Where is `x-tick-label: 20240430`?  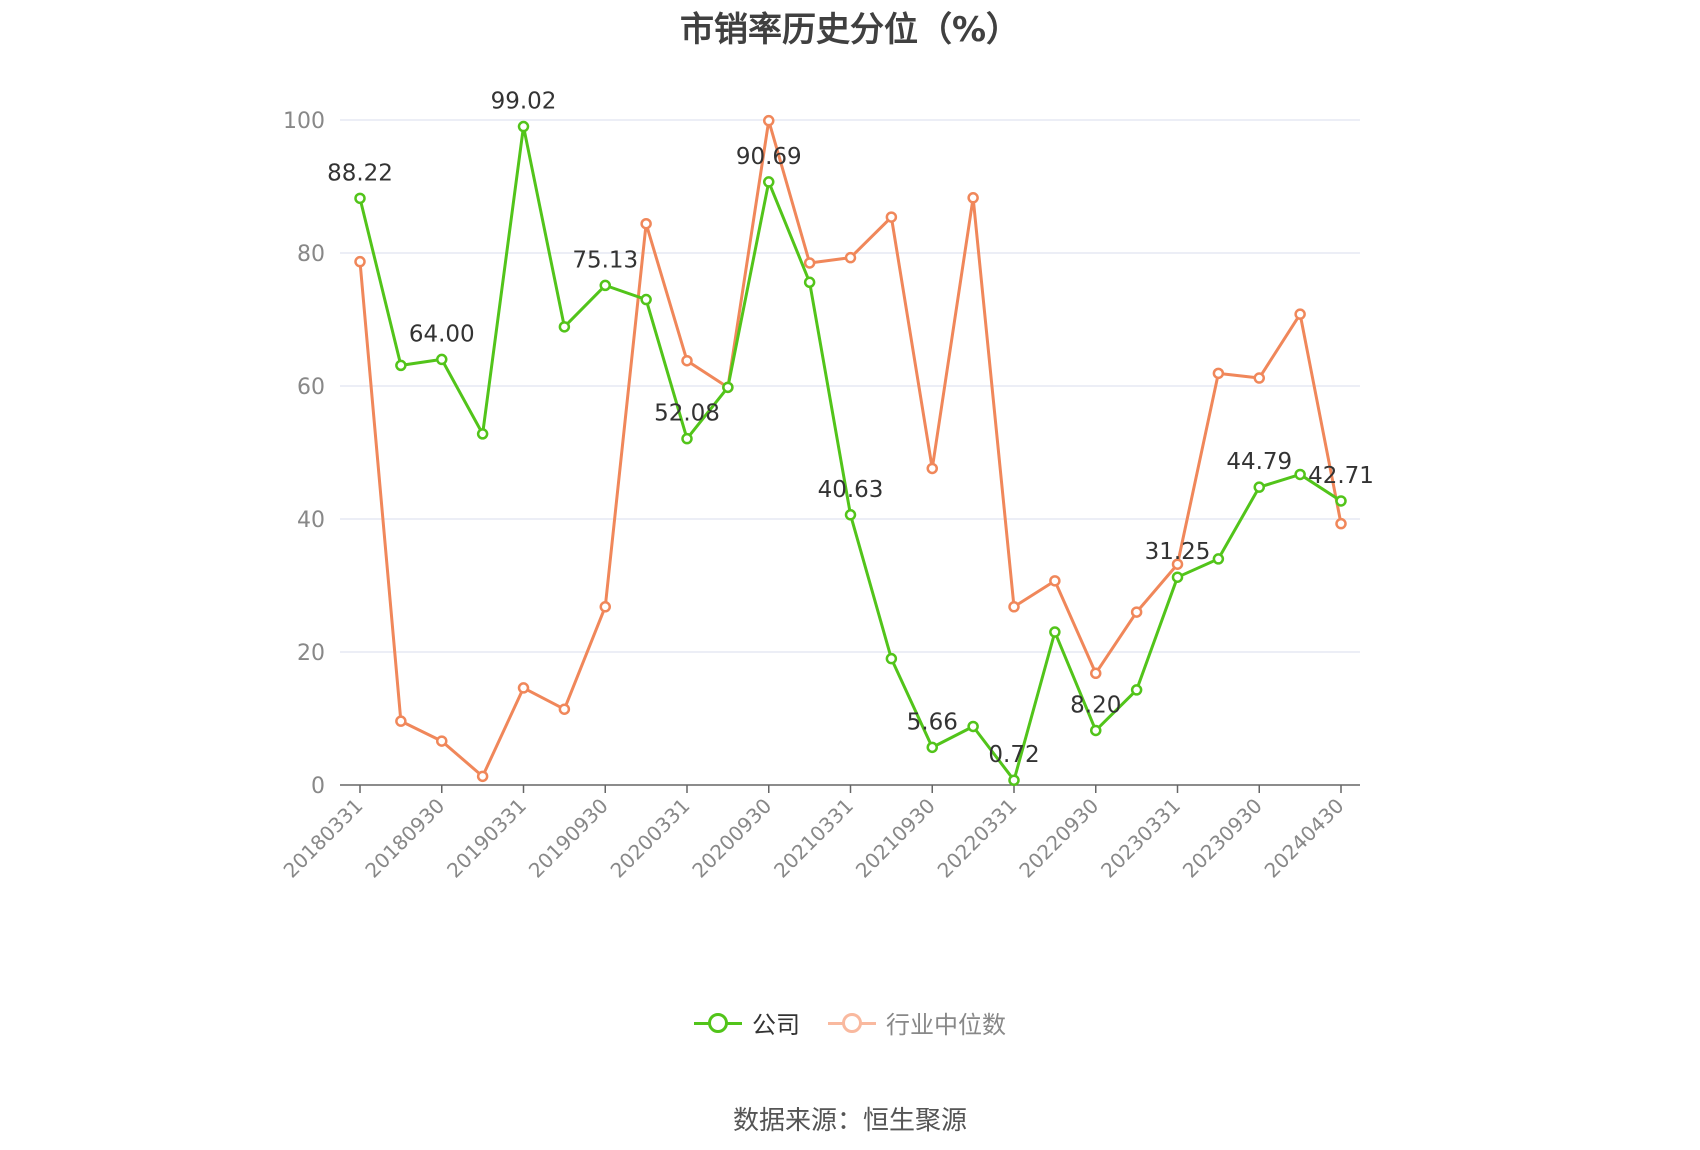 x-tick-label: 20240430 is located at coordinates (1304, 838).